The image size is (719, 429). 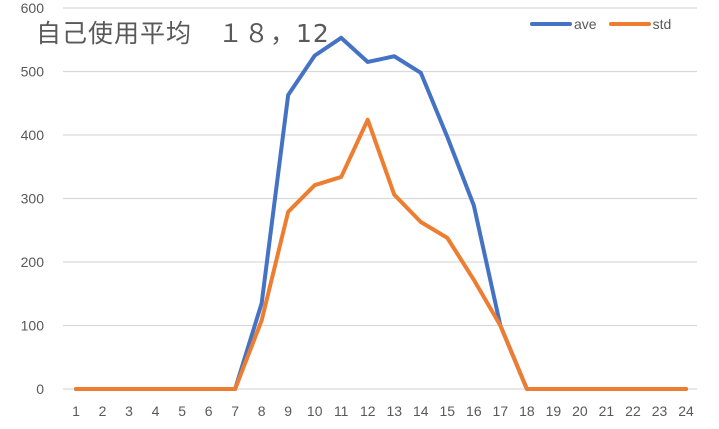 I want to click on x-tick-label: 23, so click(x=660, y=411).